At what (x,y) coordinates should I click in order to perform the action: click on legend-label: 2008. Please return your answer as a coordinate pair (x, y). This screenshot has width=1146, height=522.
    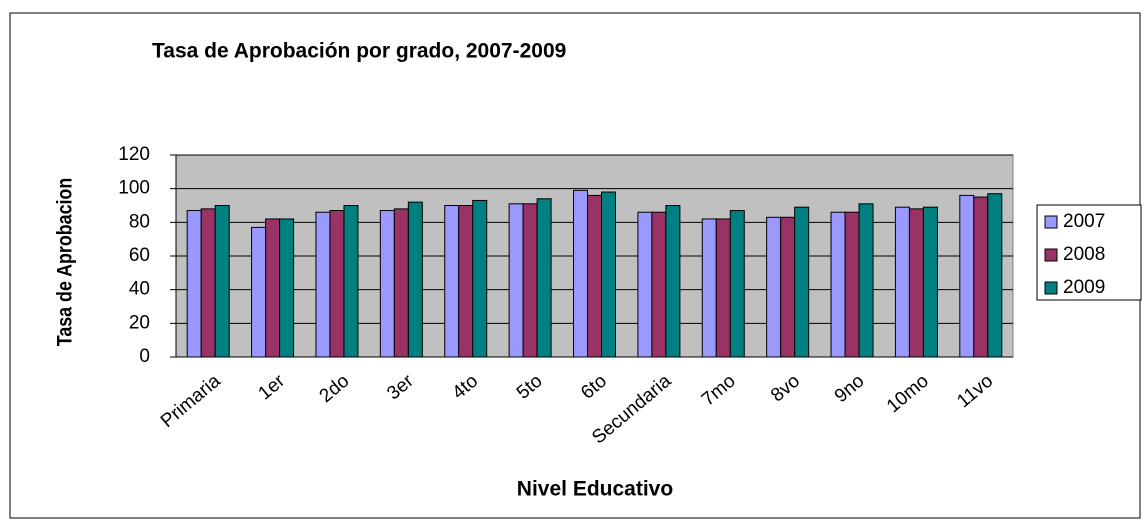
    Looking at the image, I should click on (1084, 254).